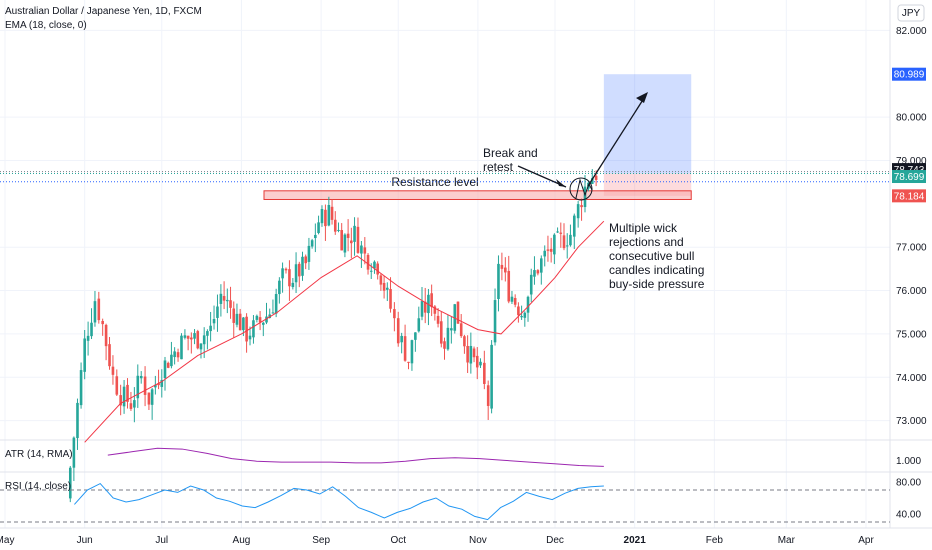 The height and width of the screenshot is (550, 932). What do you see at coordinates (911, 13) in the screenshot?
I see `currency-button: JPY` at bounding box center [911, 13].